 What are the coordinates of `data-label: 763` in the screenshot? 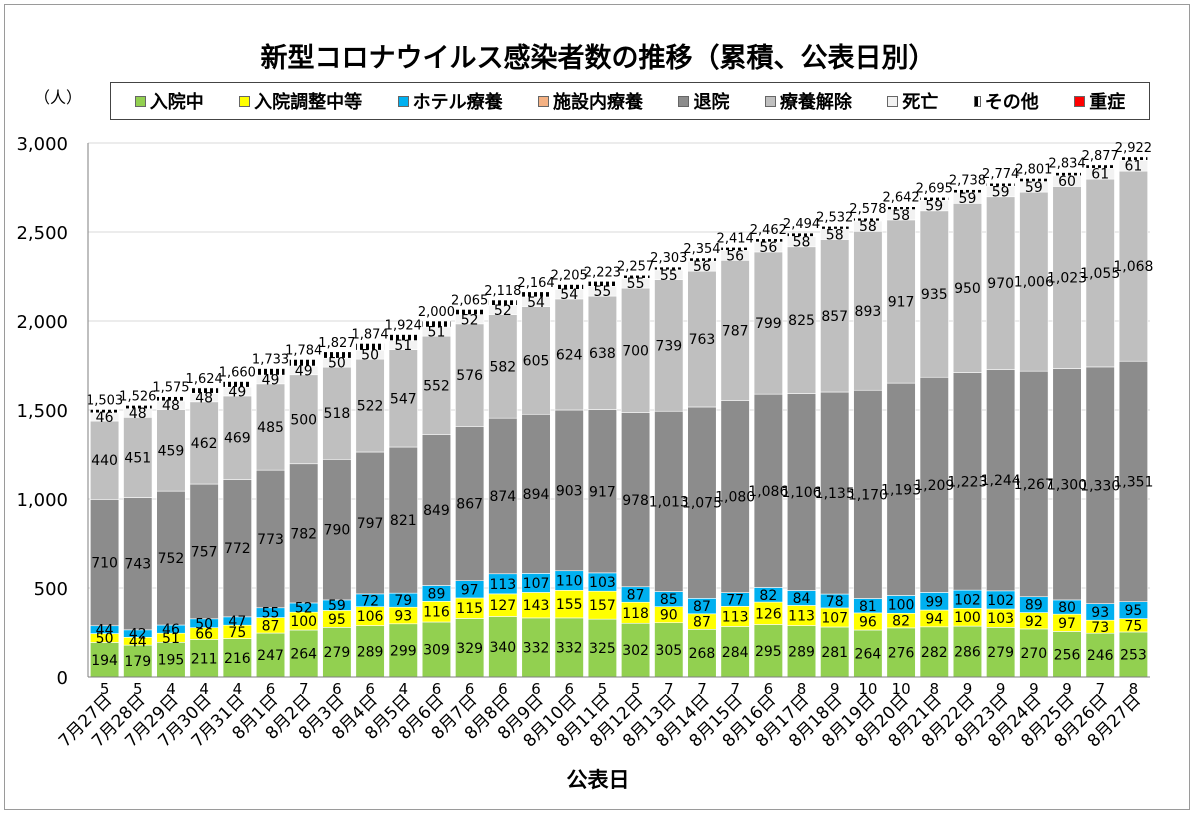 It's located at (702, 340).